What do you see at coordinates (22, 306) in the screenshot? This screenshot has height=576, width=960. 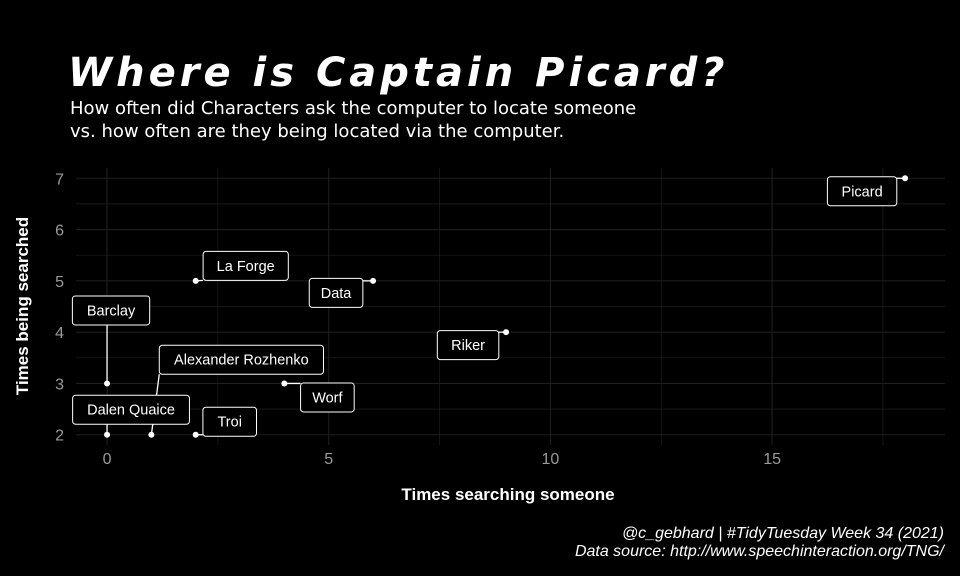 I see `y-axis-label: Times being searched` at bounding box center [22, 306].